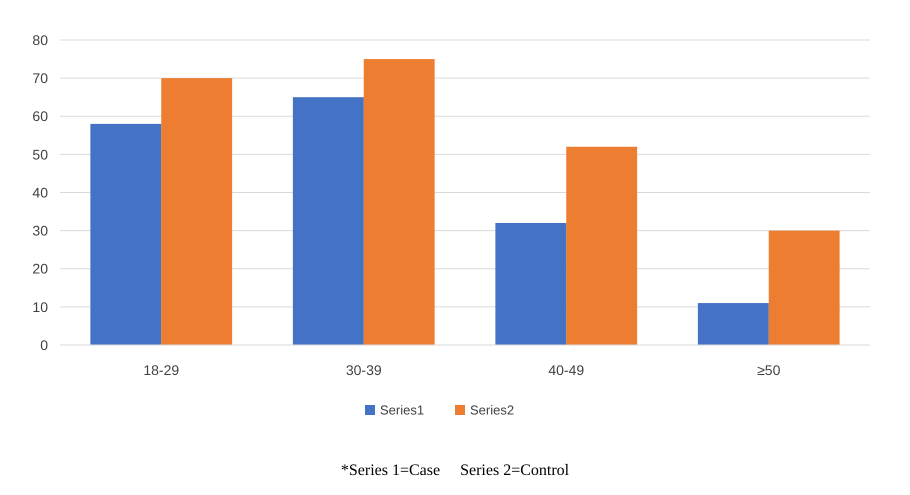 The image size is (910, 495). What do you see at coordinates (492, 410) in the screenshot?
I see `legend-label: Series2` at bounding box center [492, 410].